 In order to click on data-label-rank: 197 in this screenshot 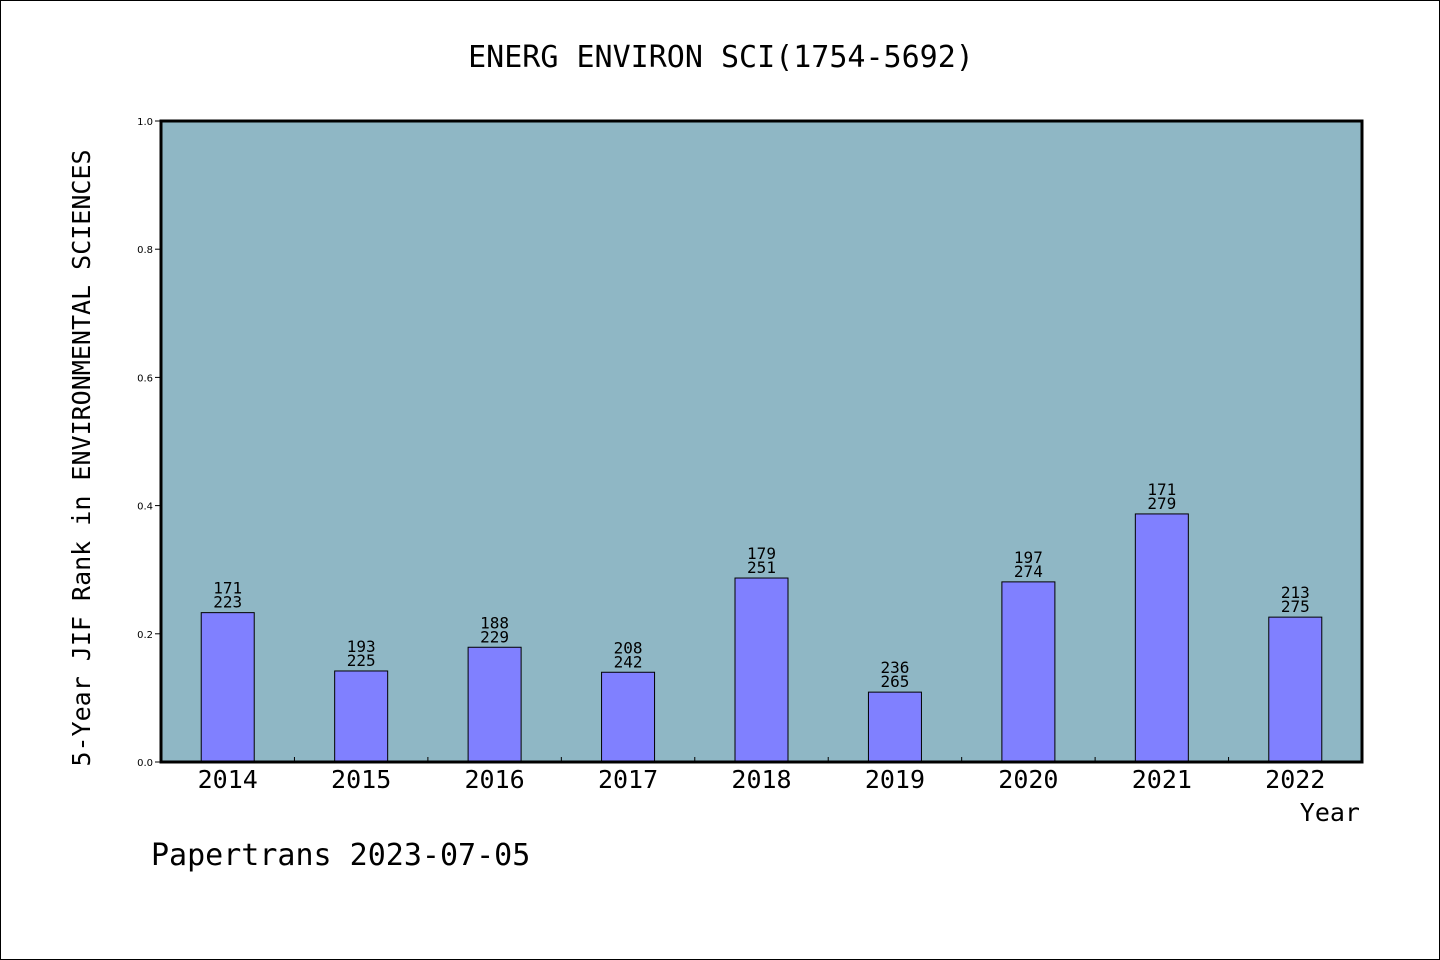, I will do `click(1028, 557)`.